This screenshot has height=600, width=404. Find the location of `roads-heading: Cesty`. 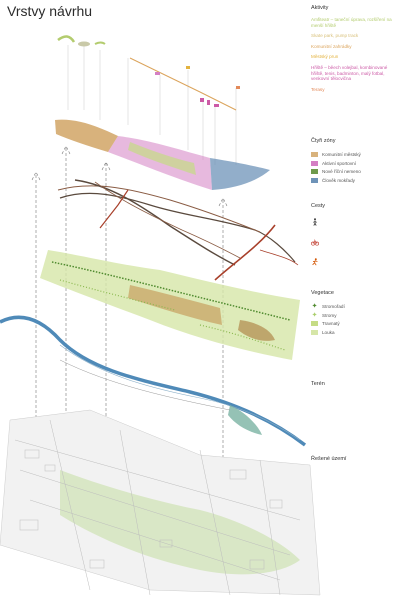

roads-heading: Cesty is located at coordinates (318, 206).